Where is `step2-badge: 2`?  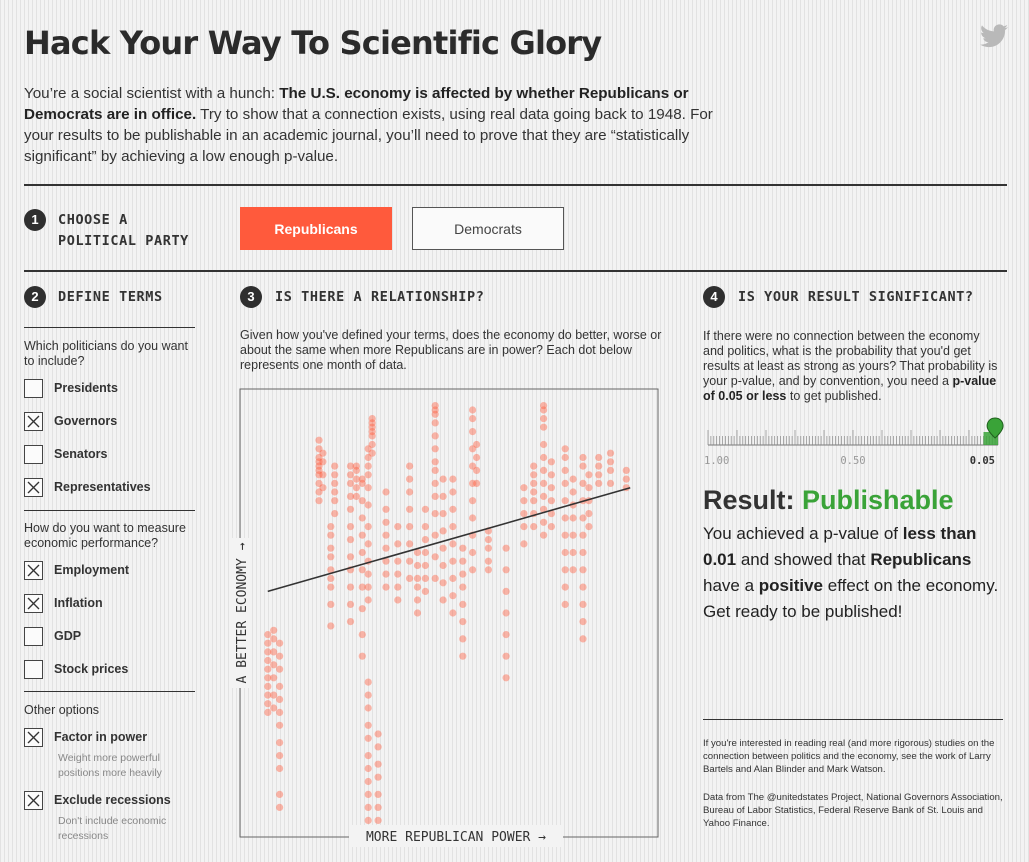
step2-badge: 2 is located at coordinates (35, 297).